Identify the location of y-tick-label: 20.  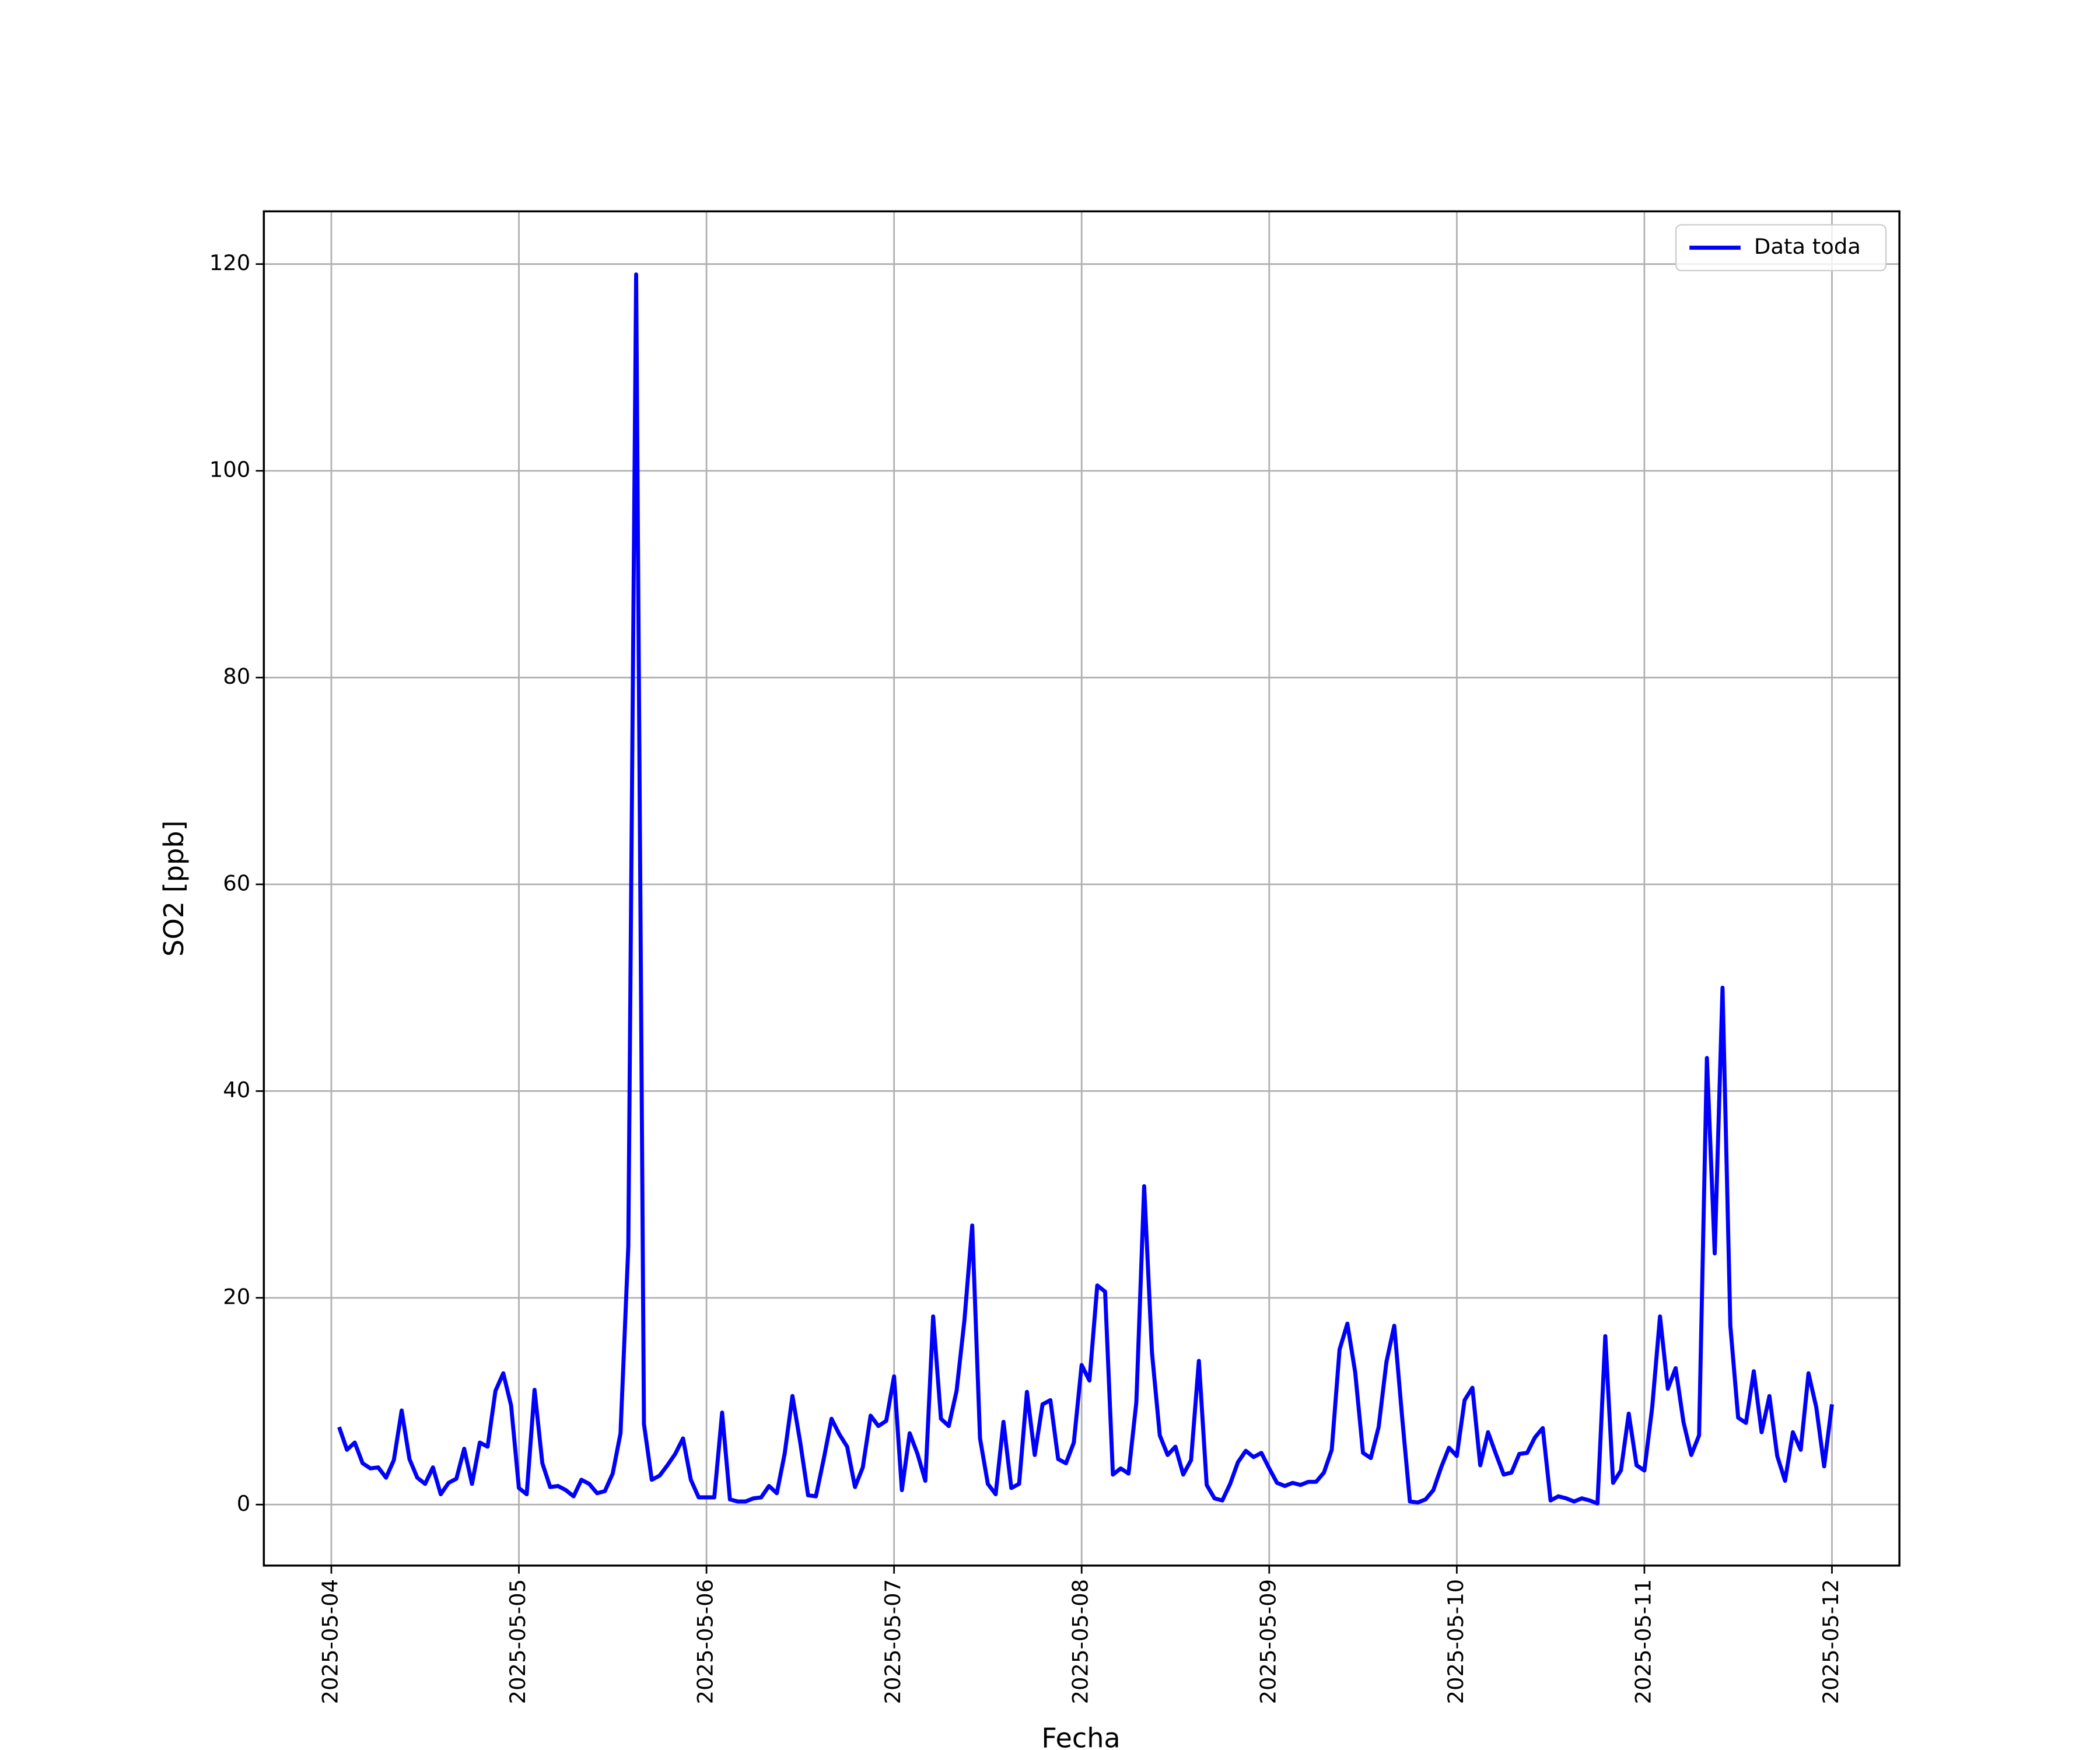
(236, 1296).